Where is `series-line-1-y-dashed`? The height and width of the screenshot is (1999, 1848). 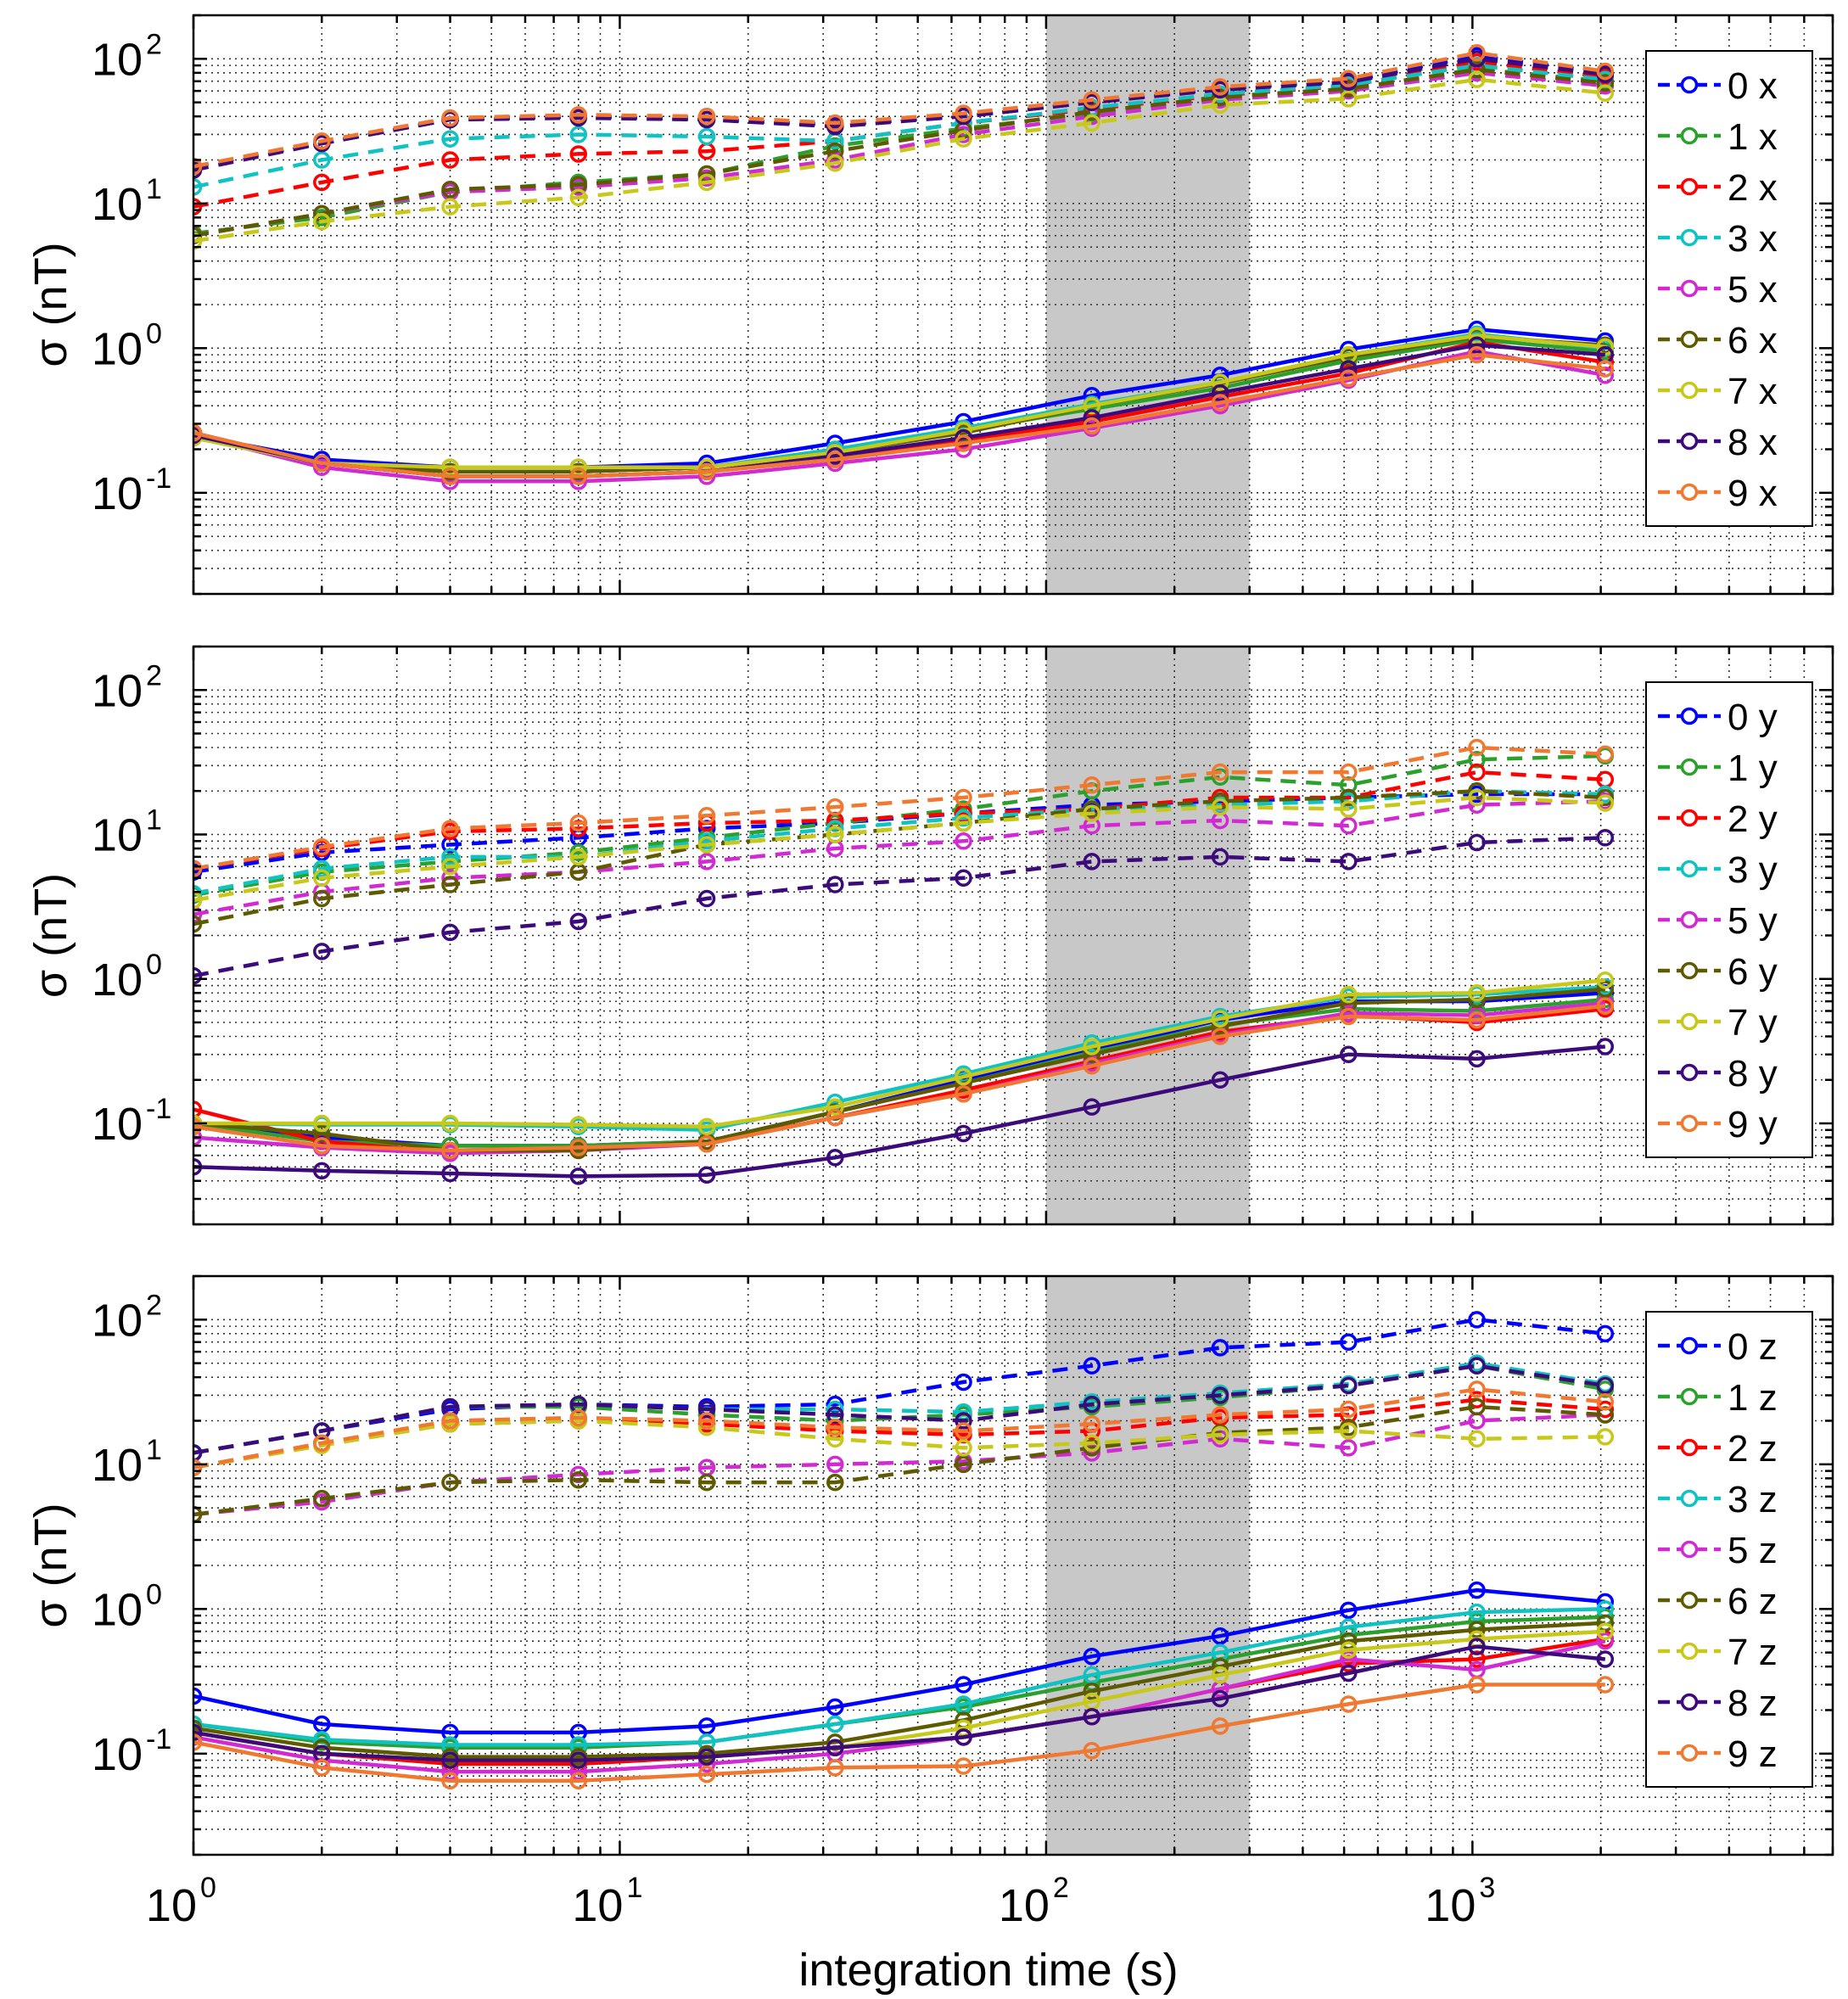 series-line-1-y-dashed is located at coordinates (899, 826).